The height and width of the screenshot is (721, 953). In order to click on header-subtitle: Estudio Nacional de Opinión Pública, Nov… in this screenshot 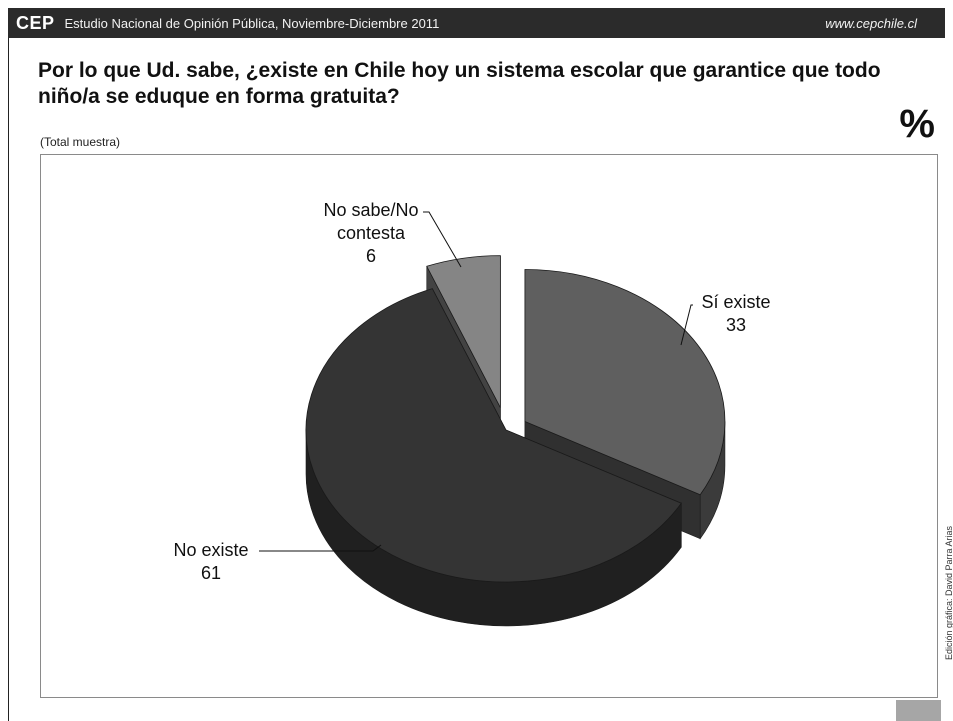, I will do `click(252, 23)`.